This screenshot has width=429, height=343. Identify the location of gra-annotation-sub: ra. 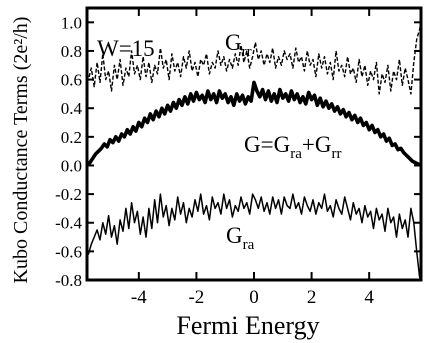
(249, 245).